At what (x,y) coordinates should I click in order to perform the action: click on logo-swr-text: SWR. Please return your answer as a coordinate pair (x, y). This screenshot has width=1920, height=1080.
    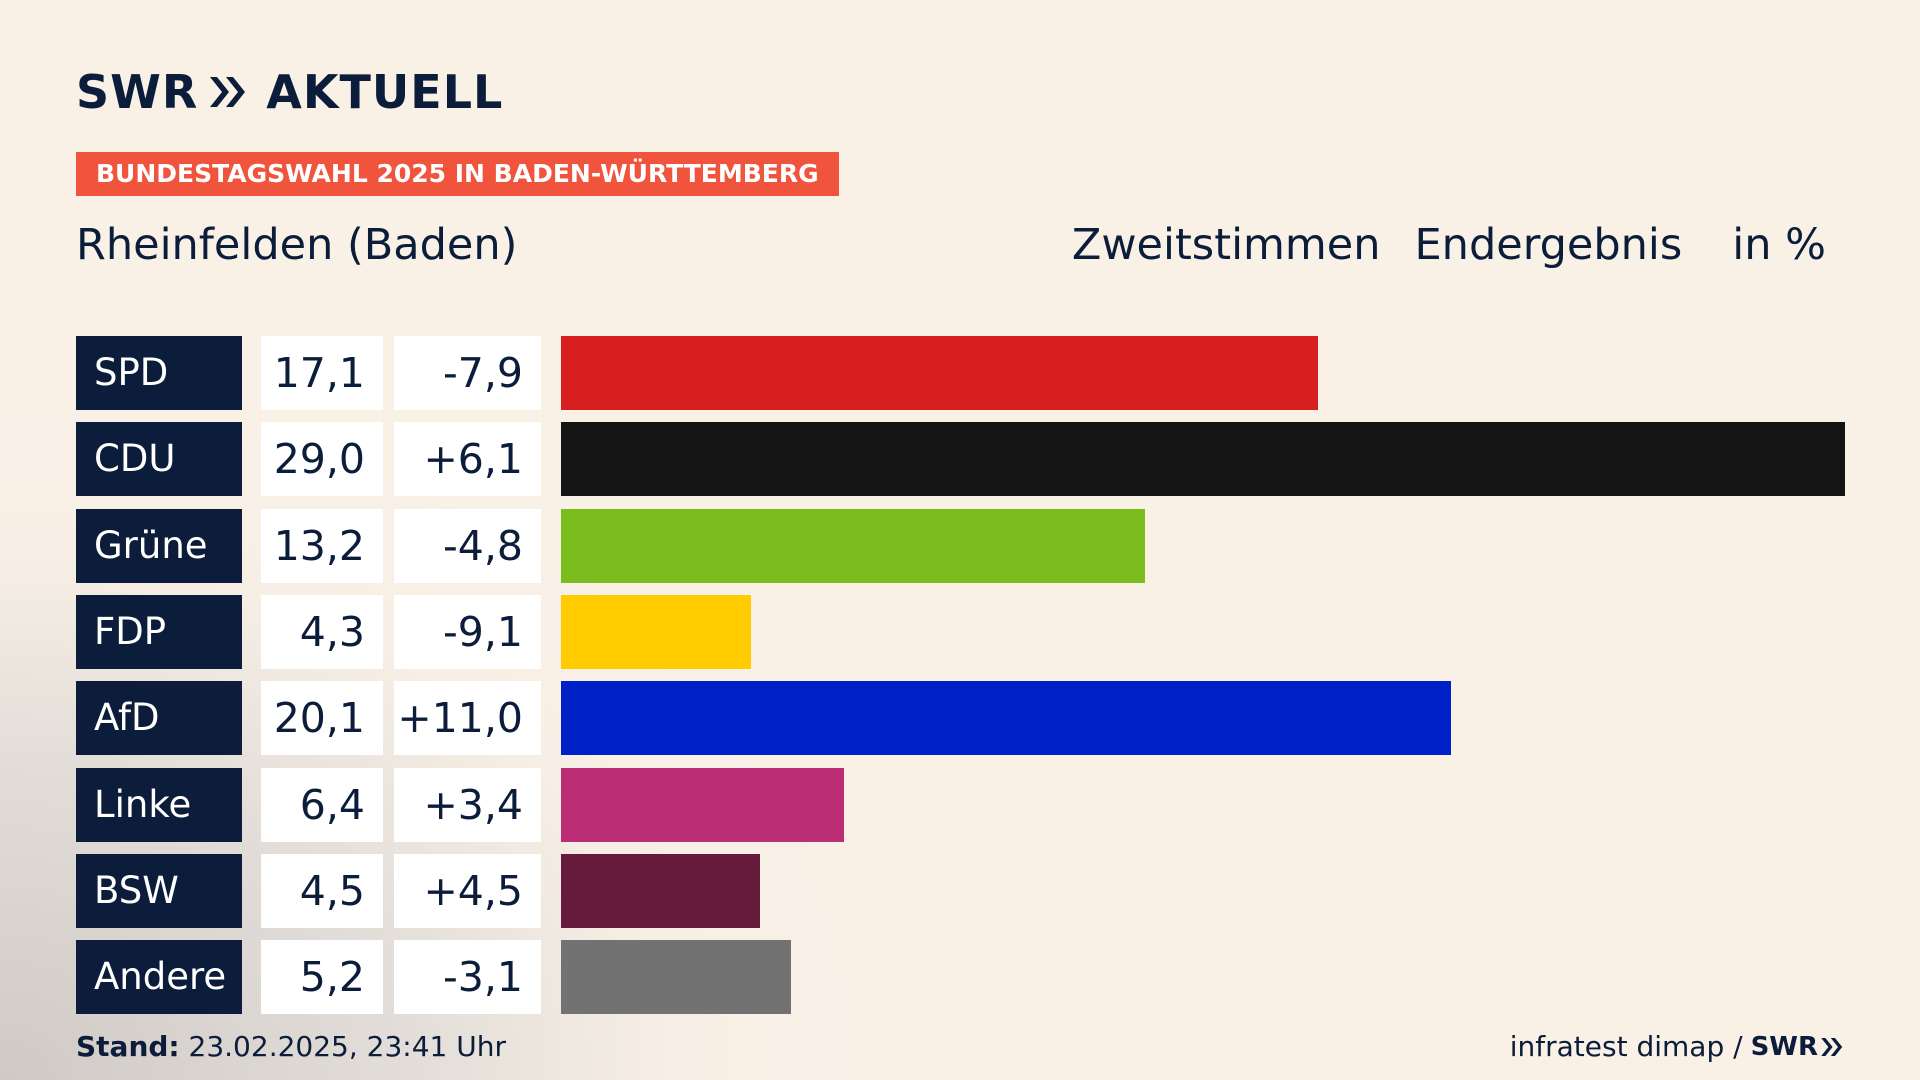
    Looking at the image, I should click on (137, 92).